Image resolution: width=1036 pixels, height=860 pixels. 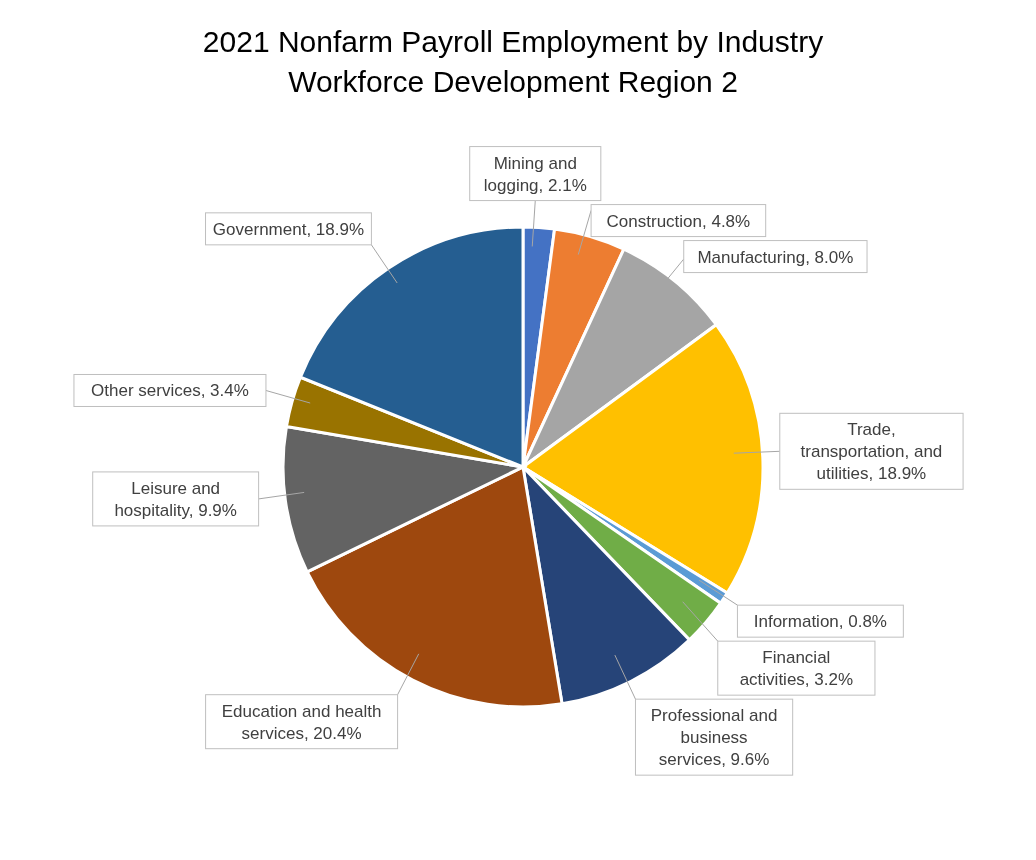 What do you see at coordinates (288, 229) in the screenshot?
I see `slice-label: Government, 18.9%` at bounding box center [288, 229].